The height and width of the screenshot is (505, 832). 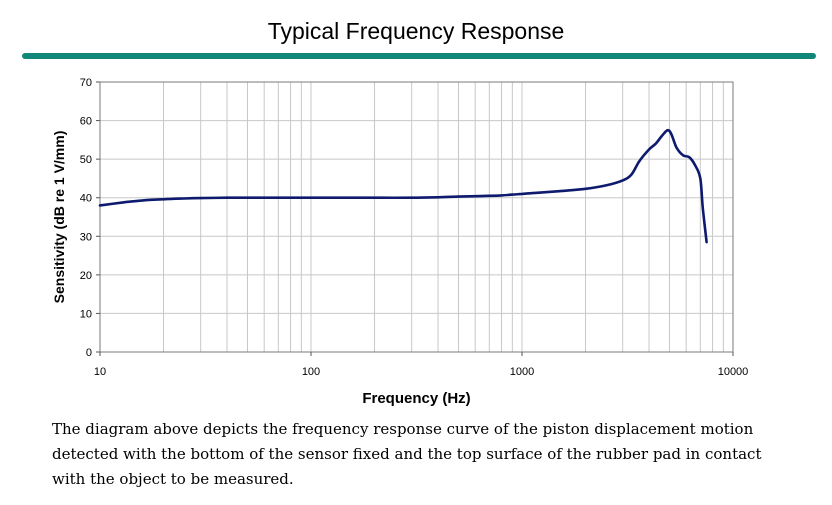 I want to click on title-divider, so click(x=419, y=56).